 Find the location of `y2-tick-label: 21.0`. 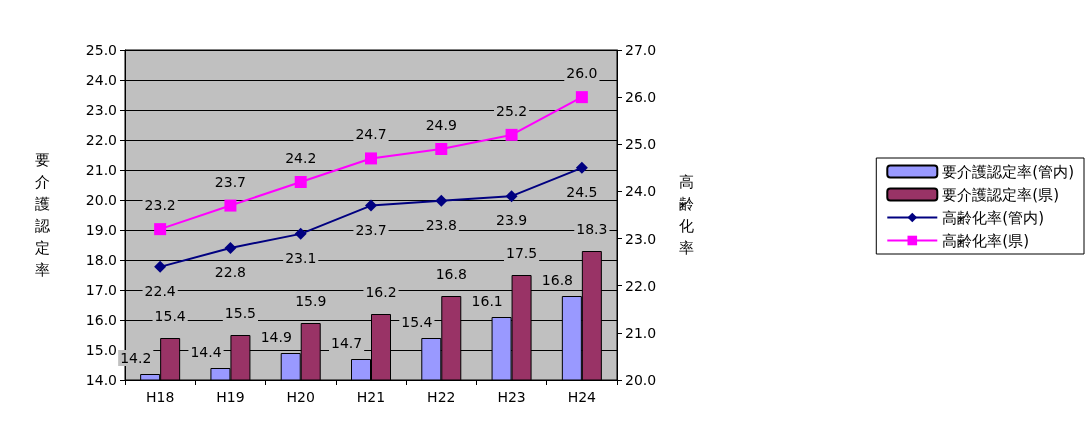

y2-tick-label: 21.0 is located at coordinates (641, 332).